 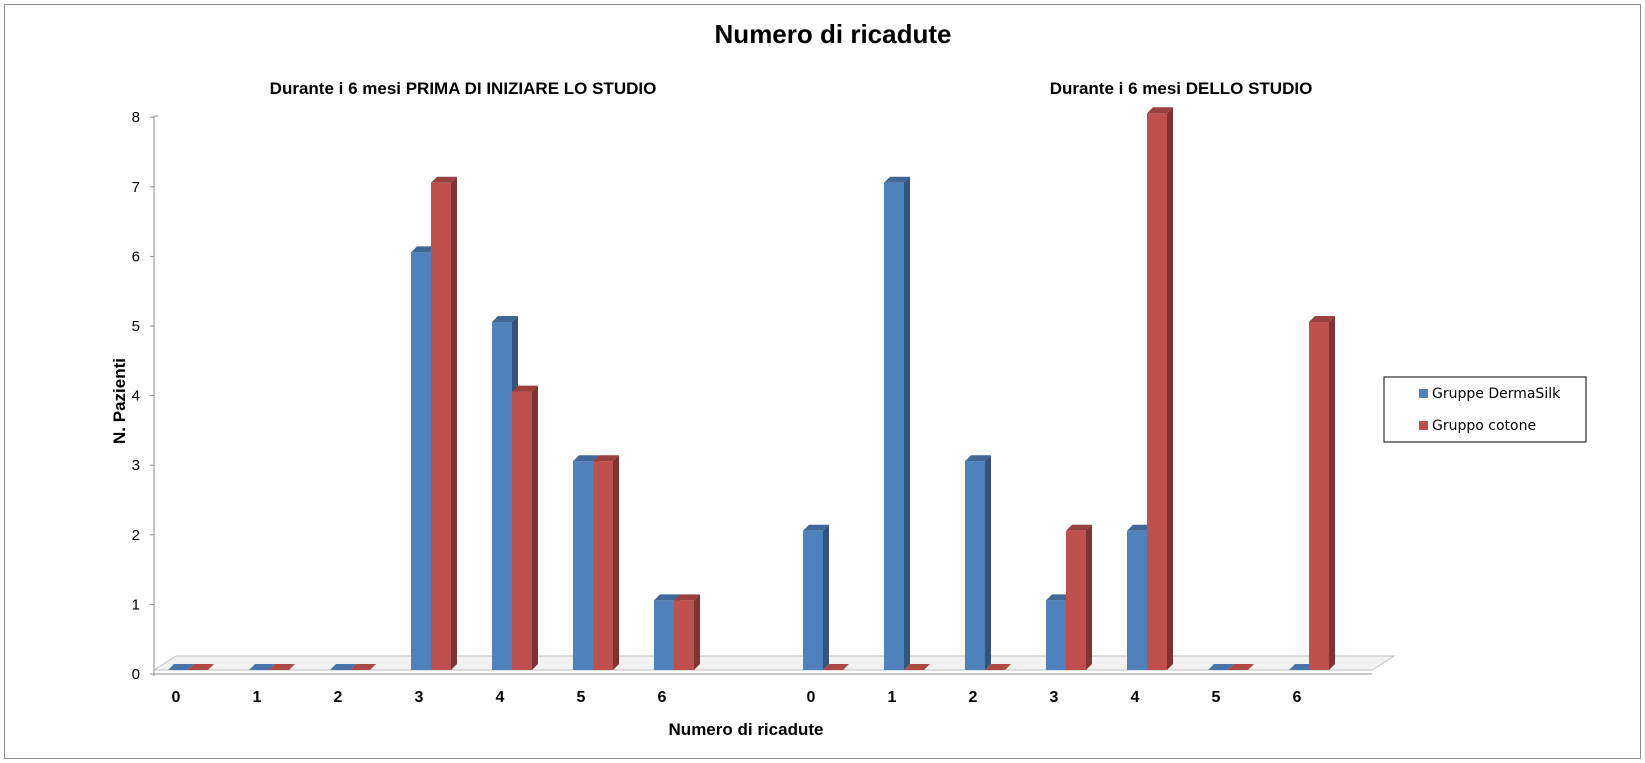 I want to click on legend-swatch-cotone, so click(x=1423, y=425).